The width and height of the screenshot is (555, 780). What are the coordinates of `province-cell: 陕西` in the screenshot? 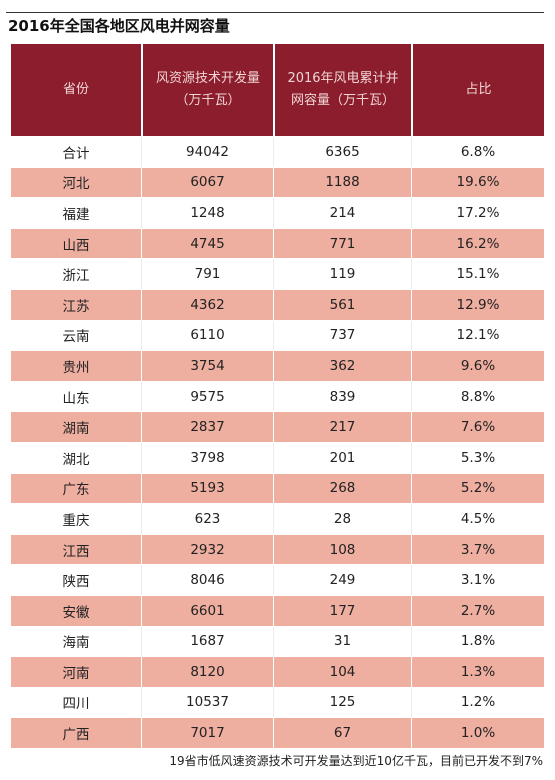 It's located at (76, 582).